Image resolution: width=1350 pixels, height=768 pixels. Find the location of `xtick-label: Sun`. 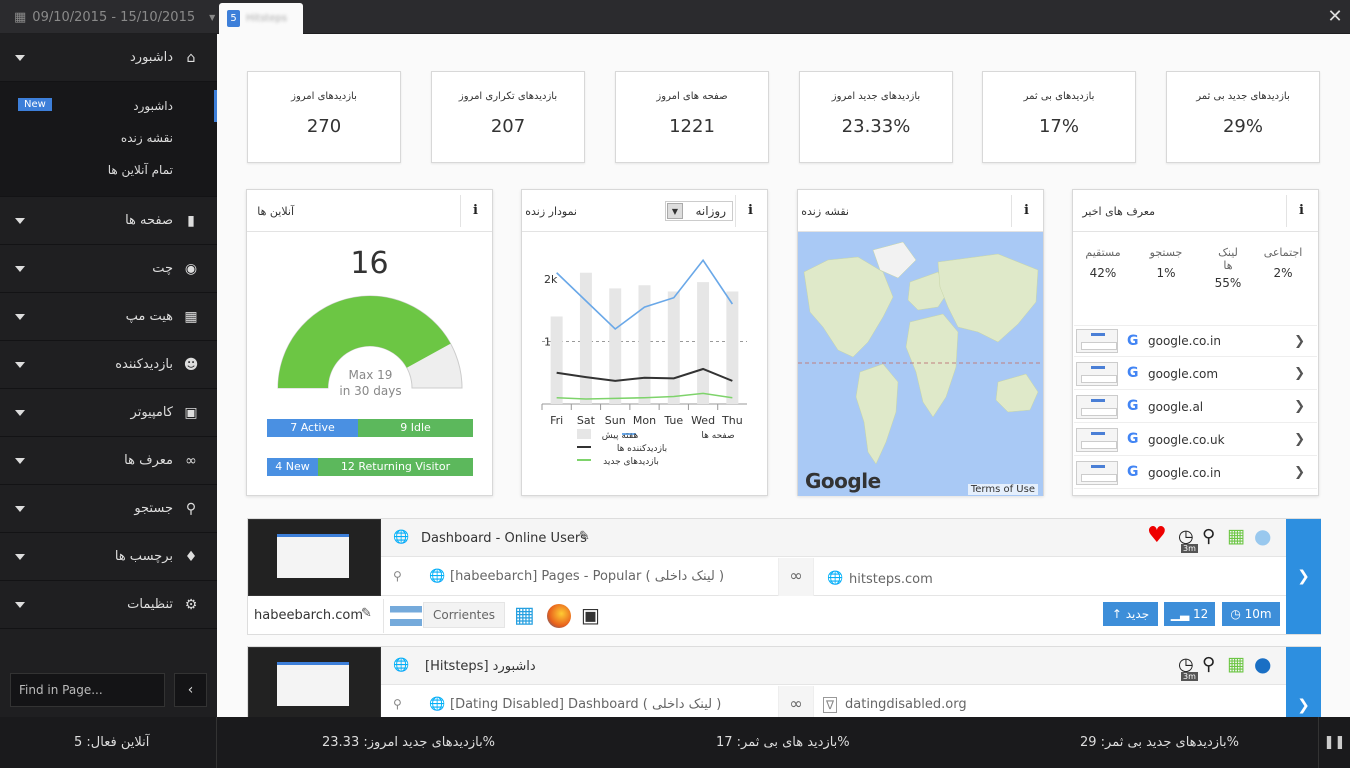

xtick-label: Sun is located at coordinates (615, 420).